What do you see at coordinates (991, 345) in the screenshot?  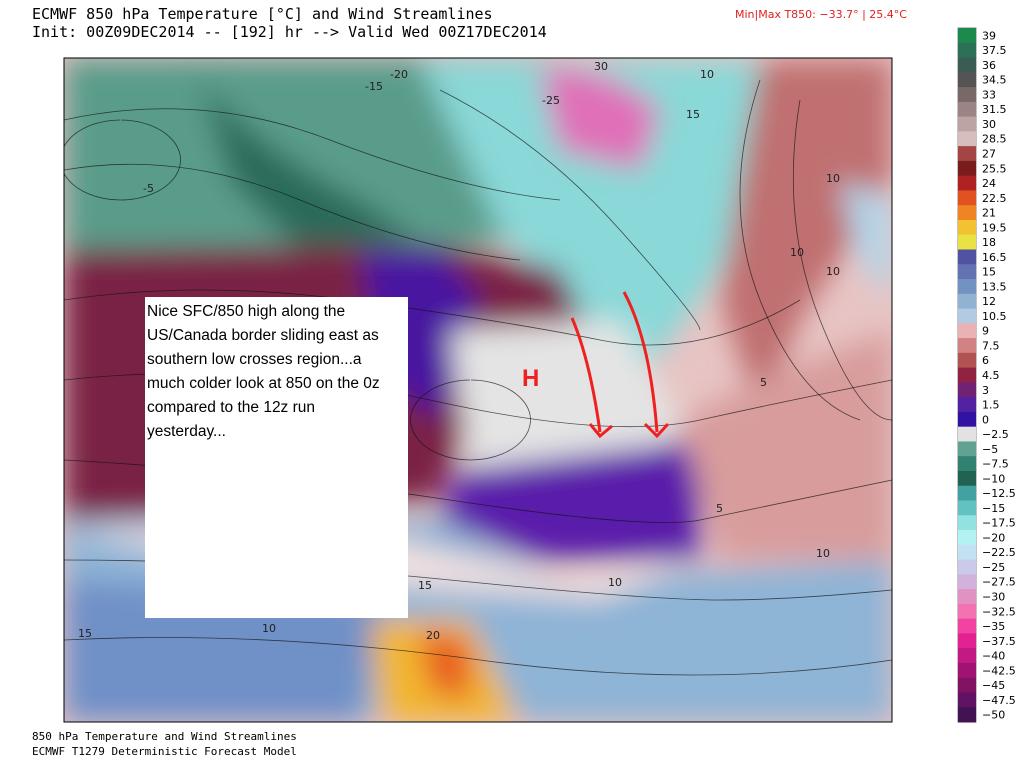 I see `colorbar-label: 7.5` at bounding box center [991, 345].